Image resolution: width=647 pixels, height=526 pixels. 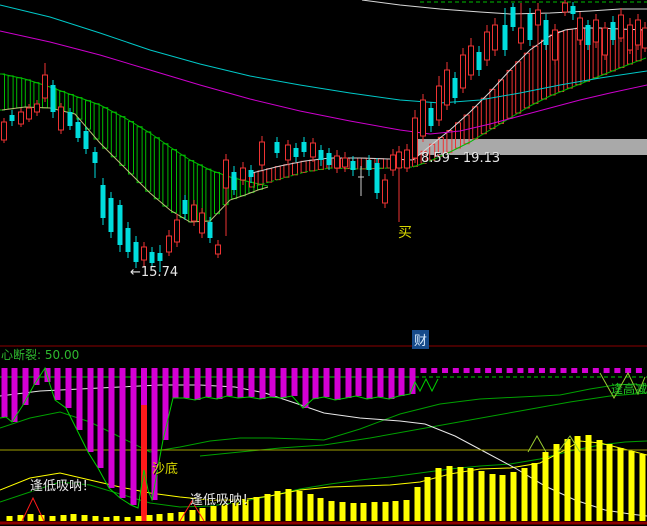 What do you see at coordinates (223, 500) in the screenshot?
I see `dip-buy-label-2: 逢低吸呐！` at bounding box center [223, 500].